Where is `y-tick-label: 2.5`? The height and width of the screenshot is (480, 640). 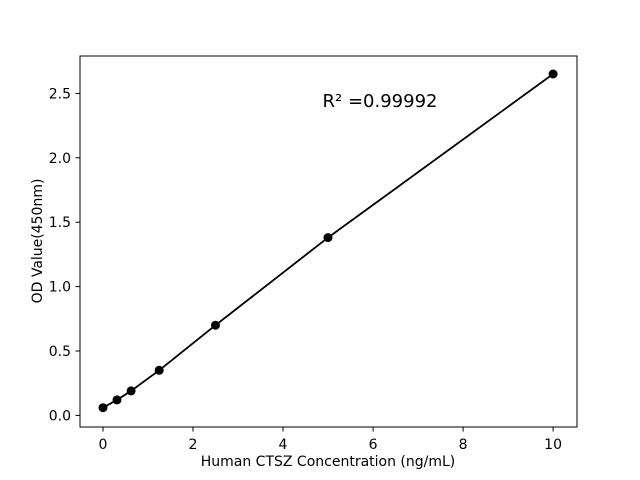 y-tick-label: 2.5 is located at coordinates (60, 94).